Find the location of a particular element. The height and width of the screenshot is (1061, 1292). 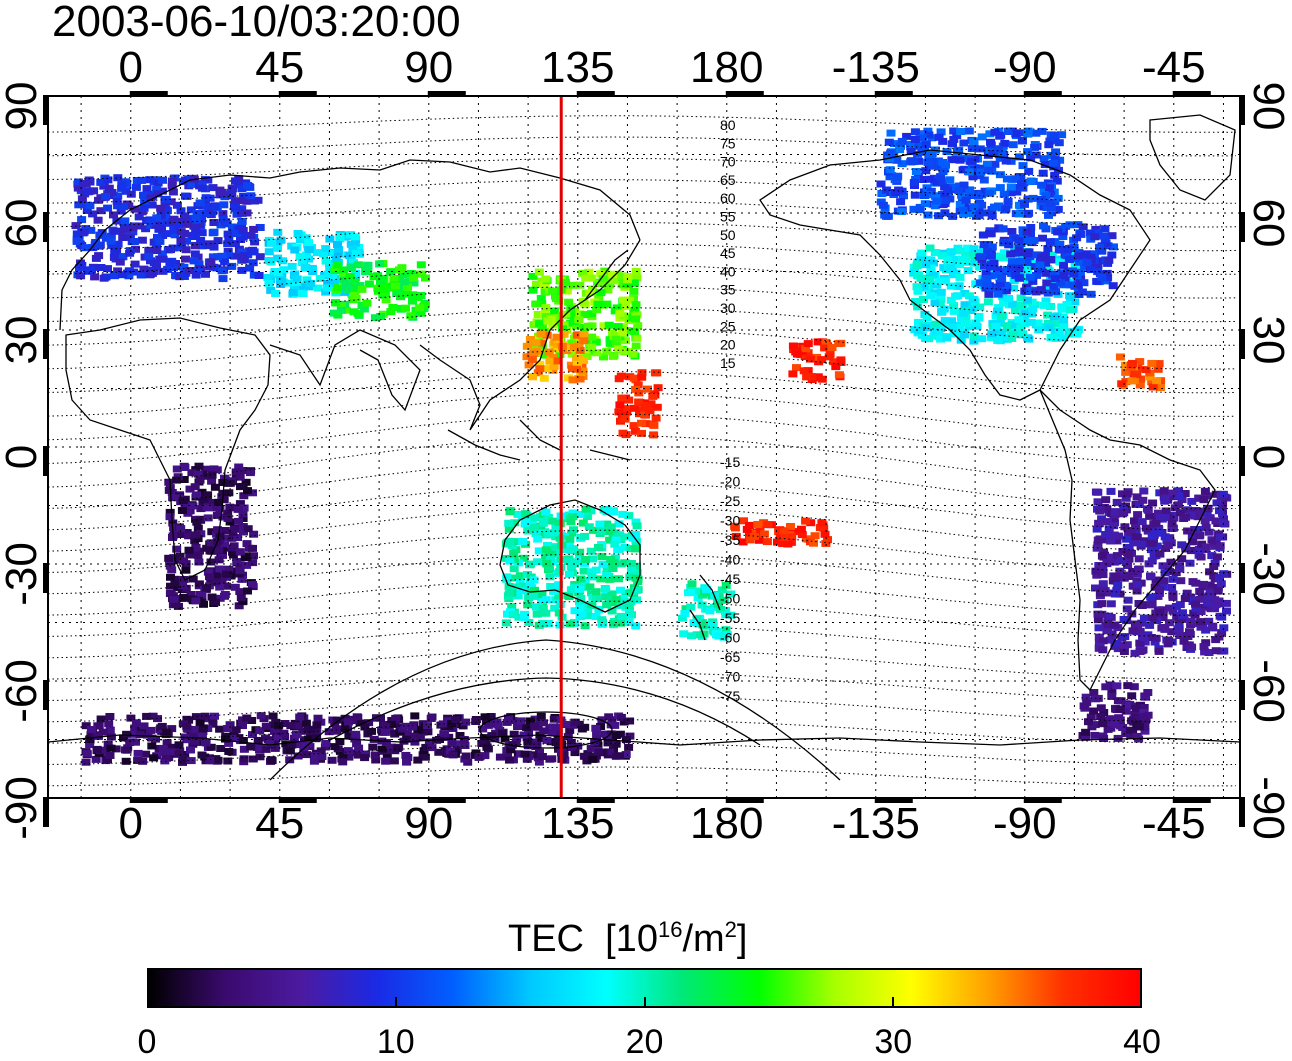

colorbar-tick-mark is located at coordinates (395, 1002).